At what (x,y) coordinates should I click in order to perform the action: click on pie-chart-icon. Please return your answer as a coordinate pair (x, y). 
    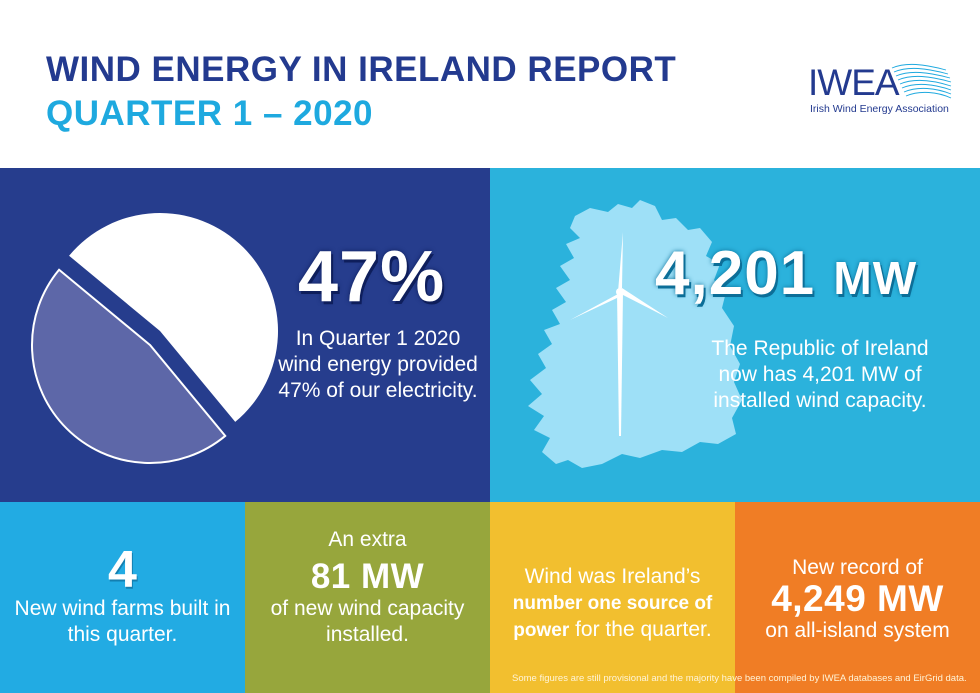
    Looking at the image, I should click on (154, 338).